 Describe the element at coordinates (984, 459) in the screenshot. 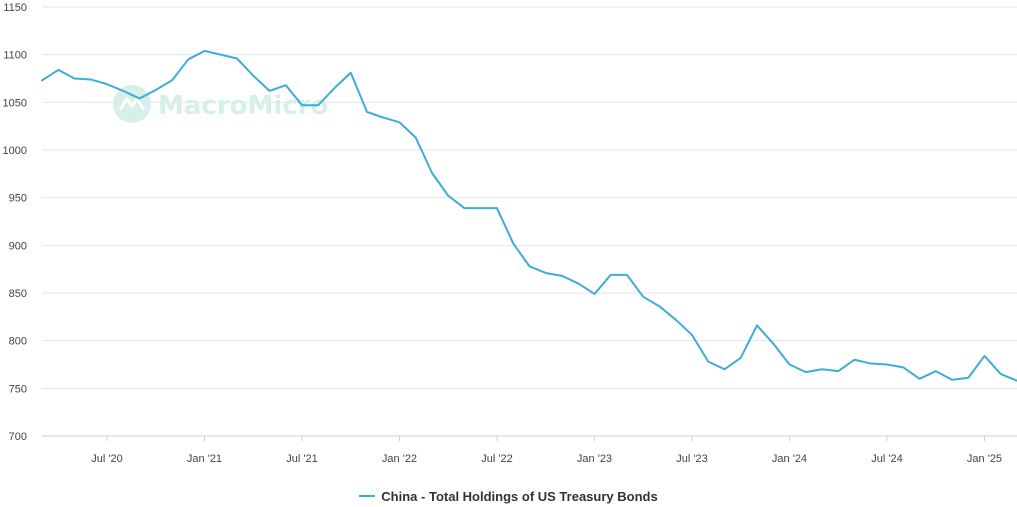

I see `x-tick-label: Jan '25` at that location.